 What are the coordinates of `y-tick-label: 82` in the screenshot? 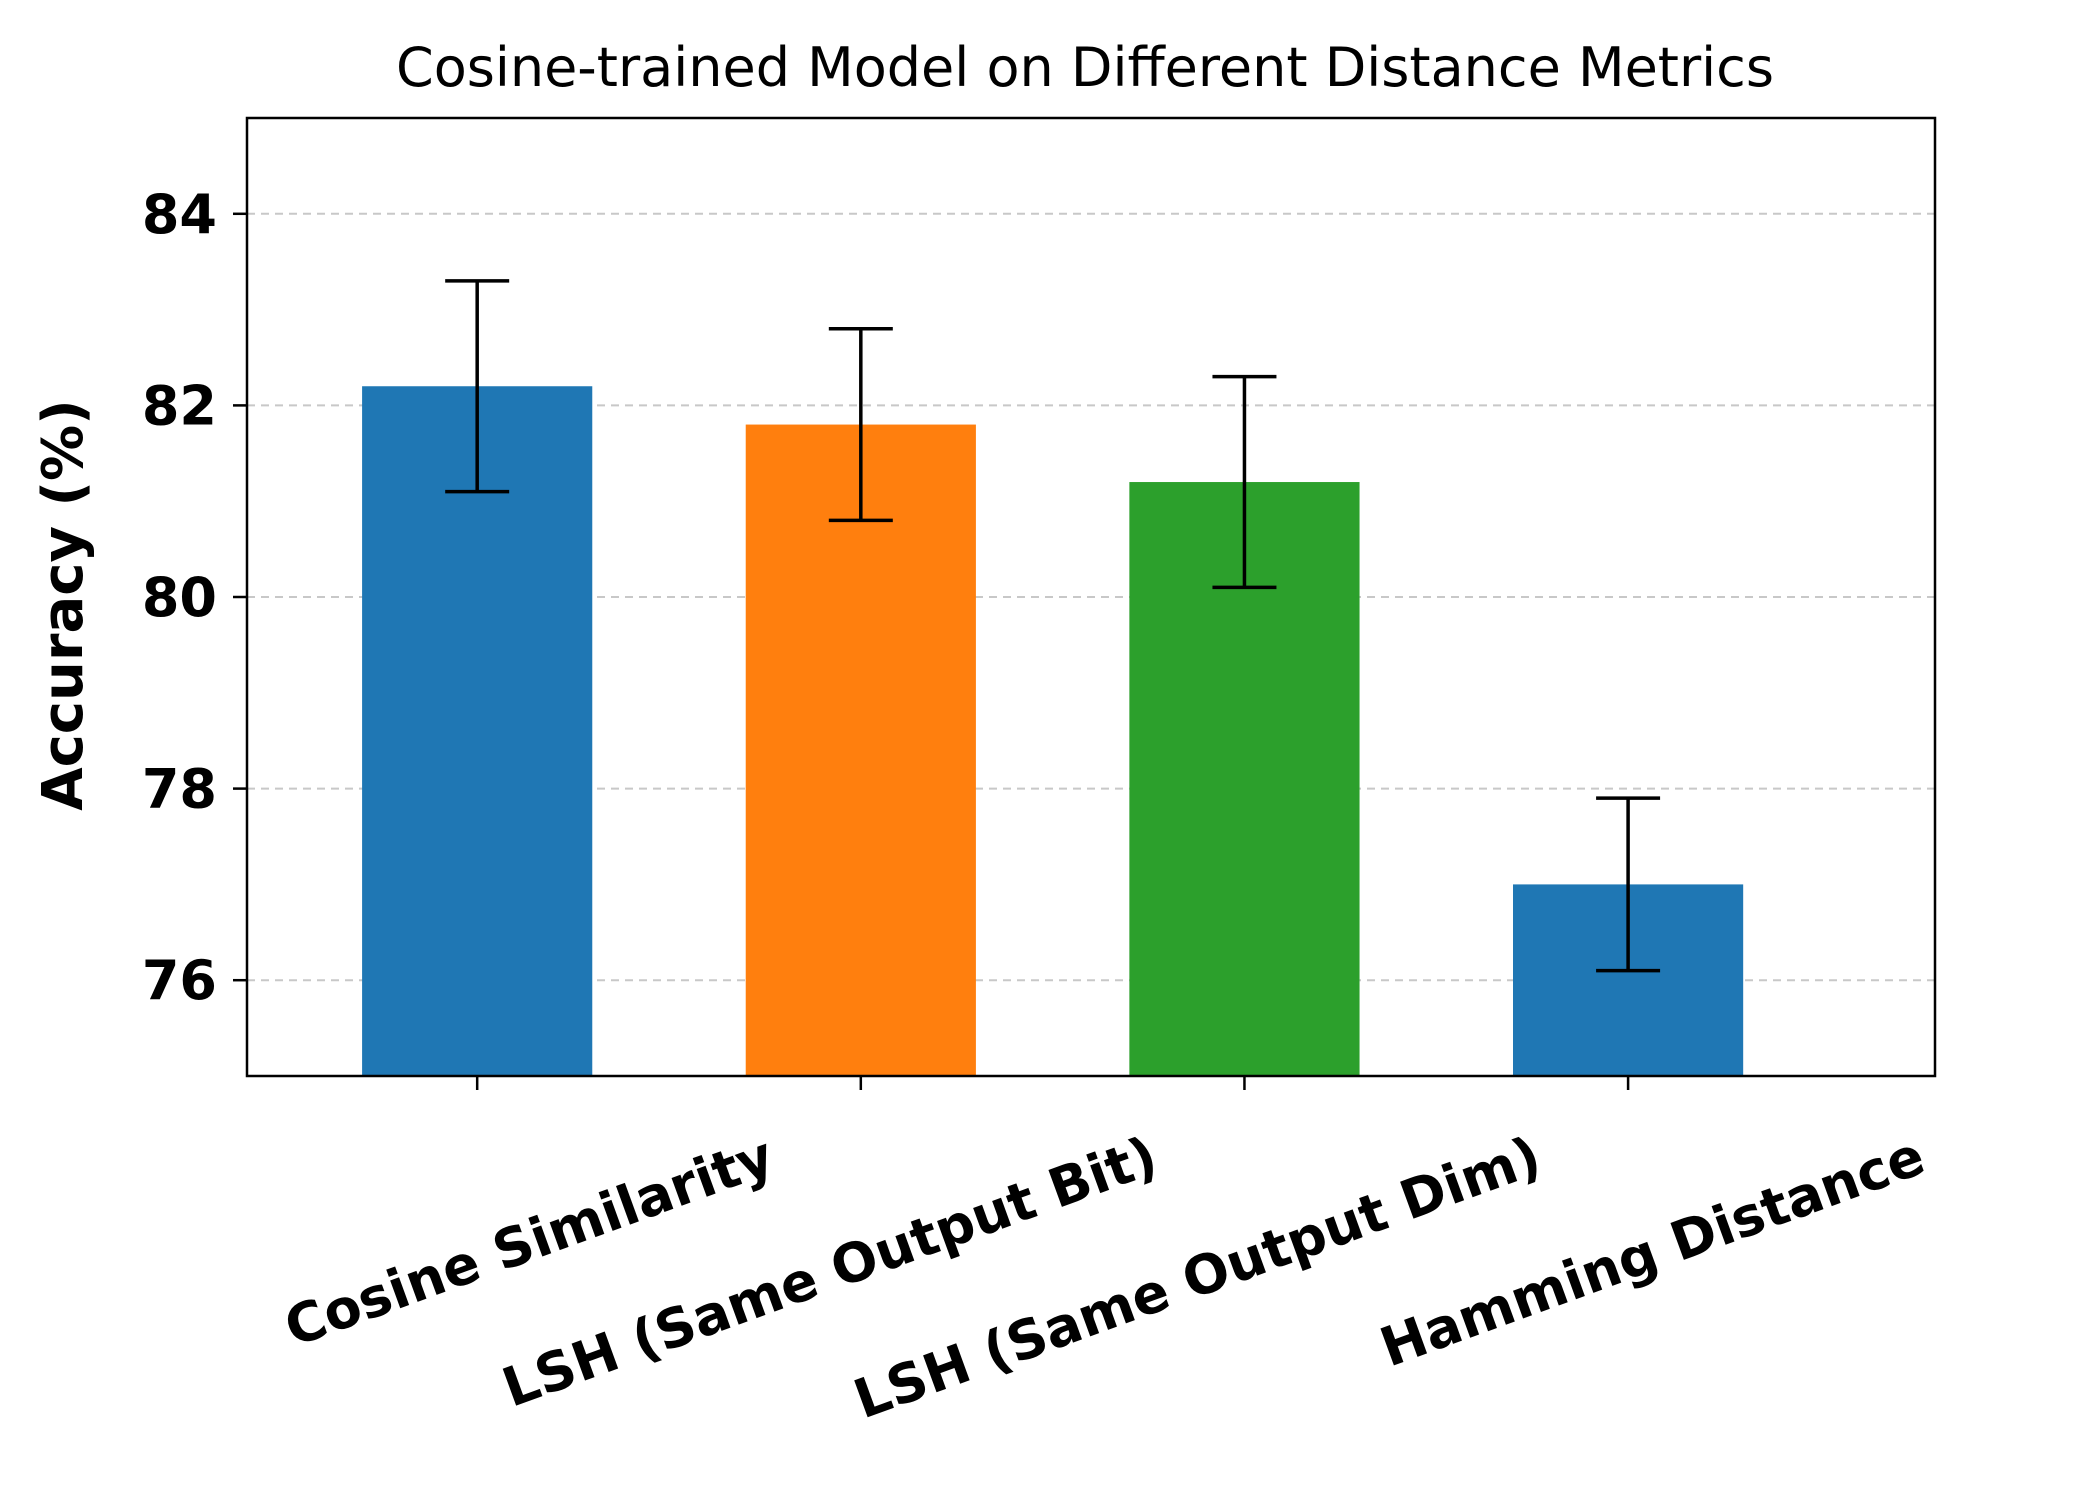 It's located at (179, 405).